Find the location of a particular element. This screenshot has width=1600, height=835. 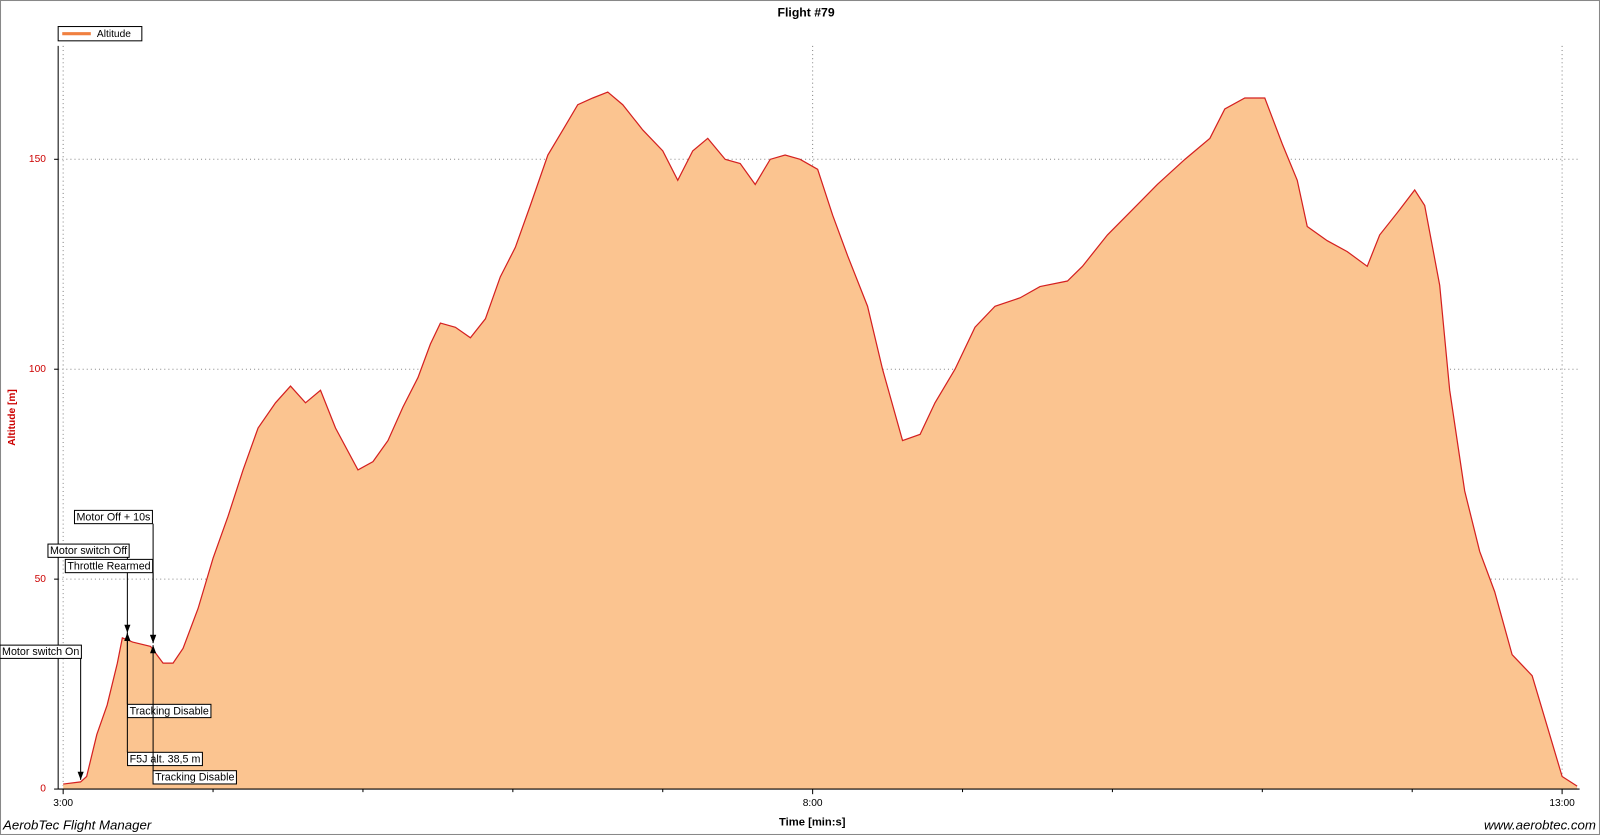

annotation-label: F5J alt. 38,5 m is located at coordinates (165, 759).